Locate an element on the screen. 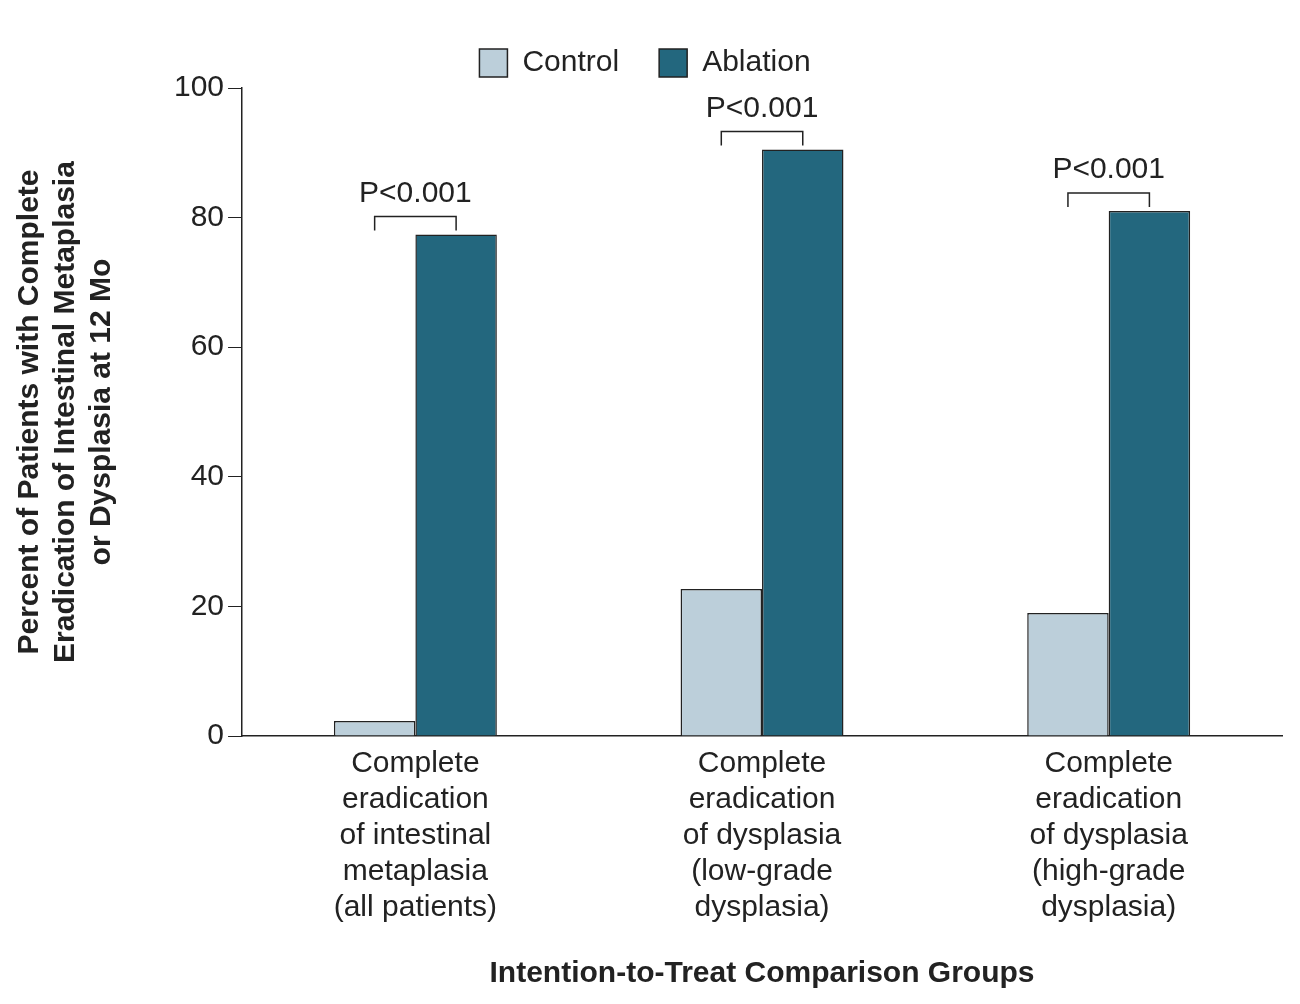 The height and width of the screenshot is (1004, 1300). y-tick-label: 20 is located at coordinates (207, 604).